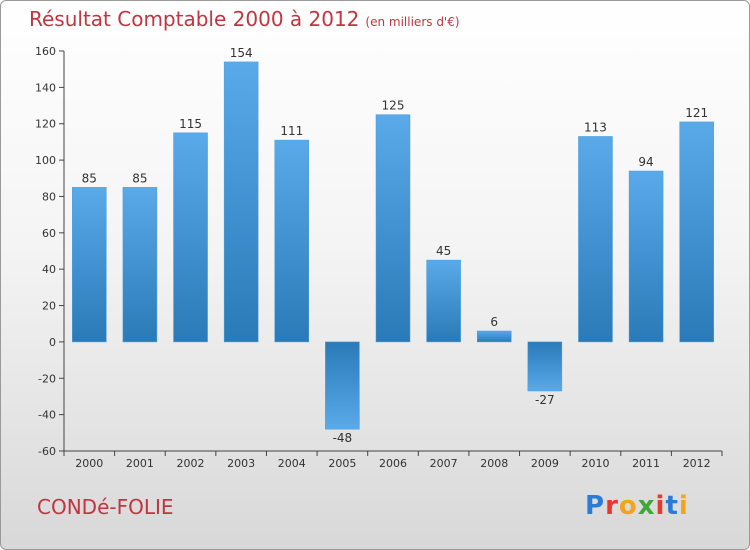 The image size is (750, 550). What do you see at coordinates (696, 113) in the screenshot?
I see `data-label-2012: 121` at bounding box center [696, 113].